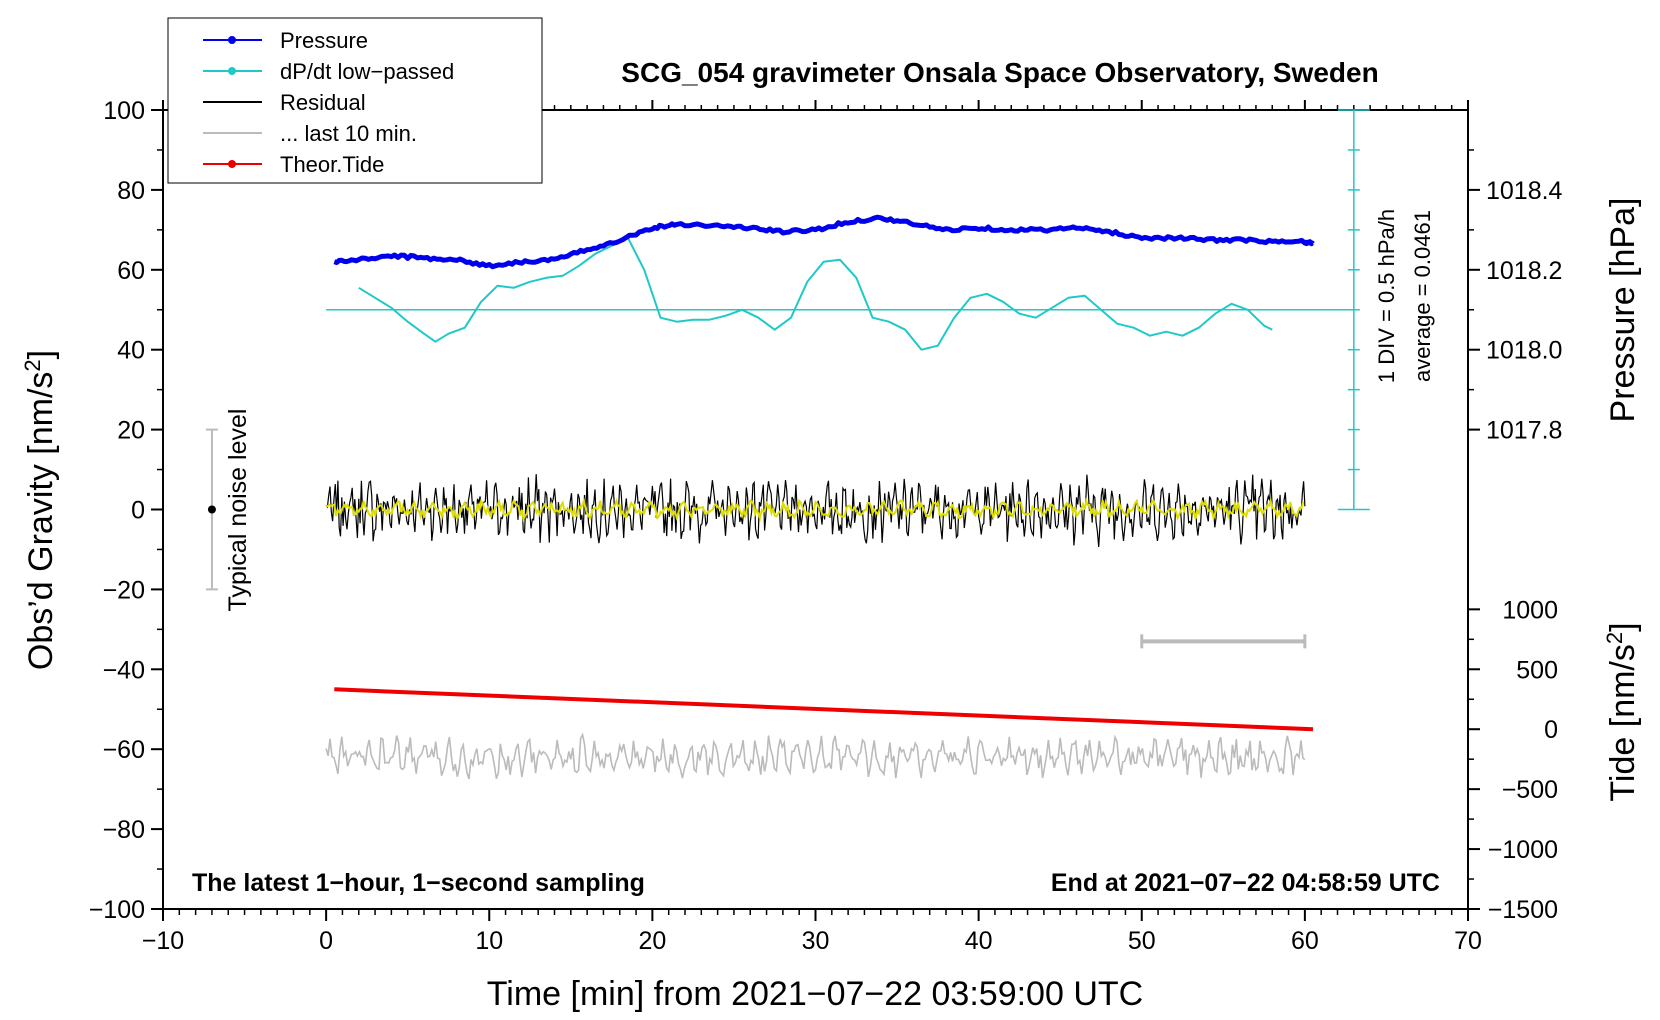  What do you see at coordinates (131, 271) in the screenshot?
I see `y-tick-label: 60` at bounding box center [131, 271].